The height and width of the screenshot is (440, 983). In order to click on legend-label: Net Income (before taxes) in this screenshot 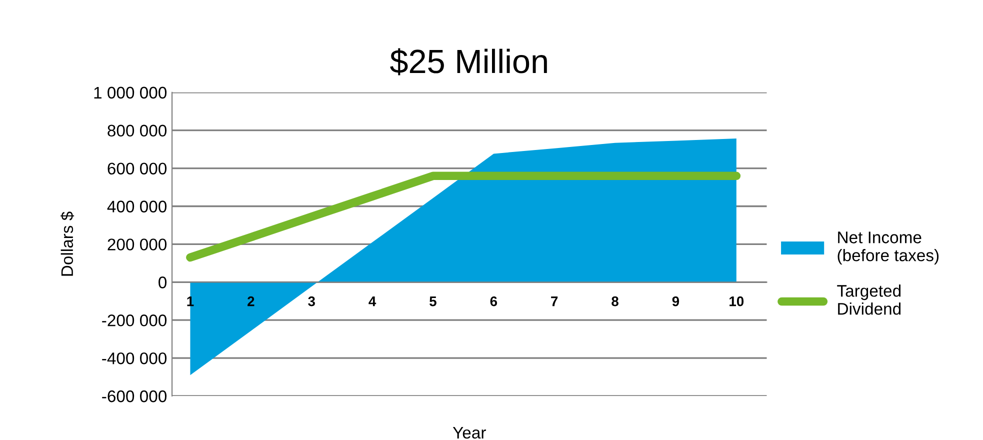, I will do `click(888, 248)`.